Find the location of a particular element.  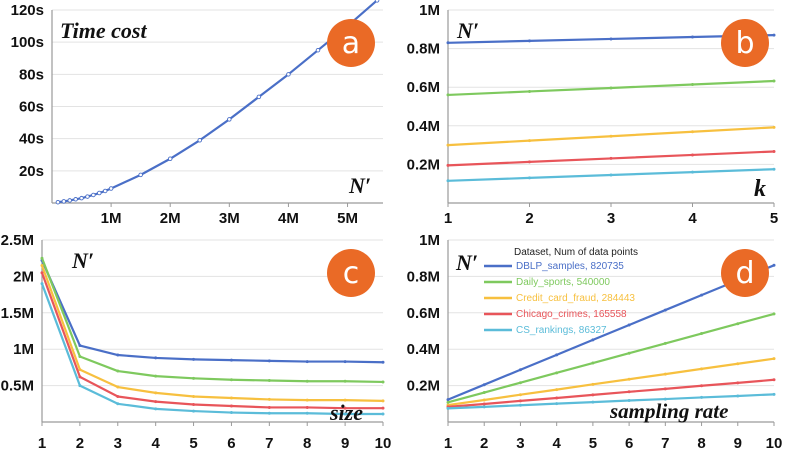

x-tick-label: 4M is located at coordinates (288, 218).